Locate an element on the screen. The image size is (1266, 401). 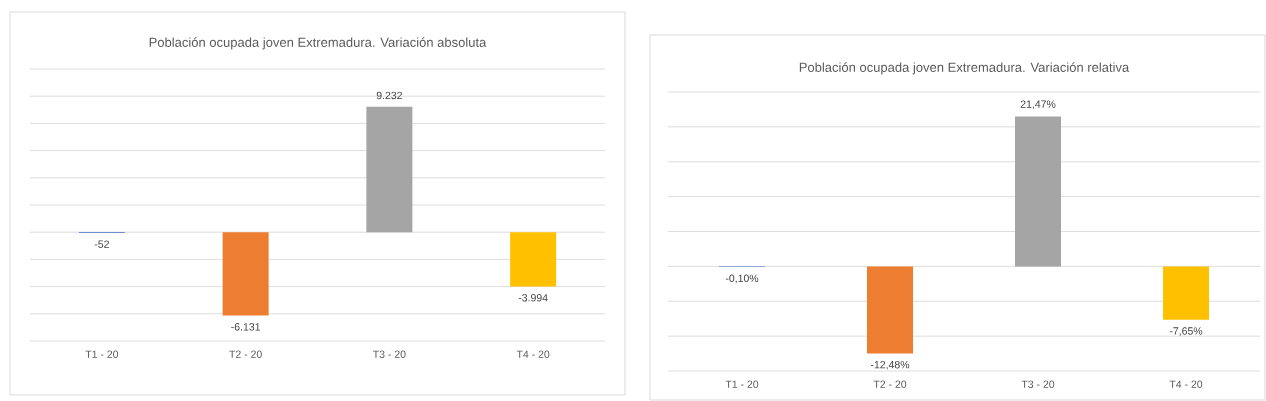
data-label: -3.994 is located at coordinates (533, 298).